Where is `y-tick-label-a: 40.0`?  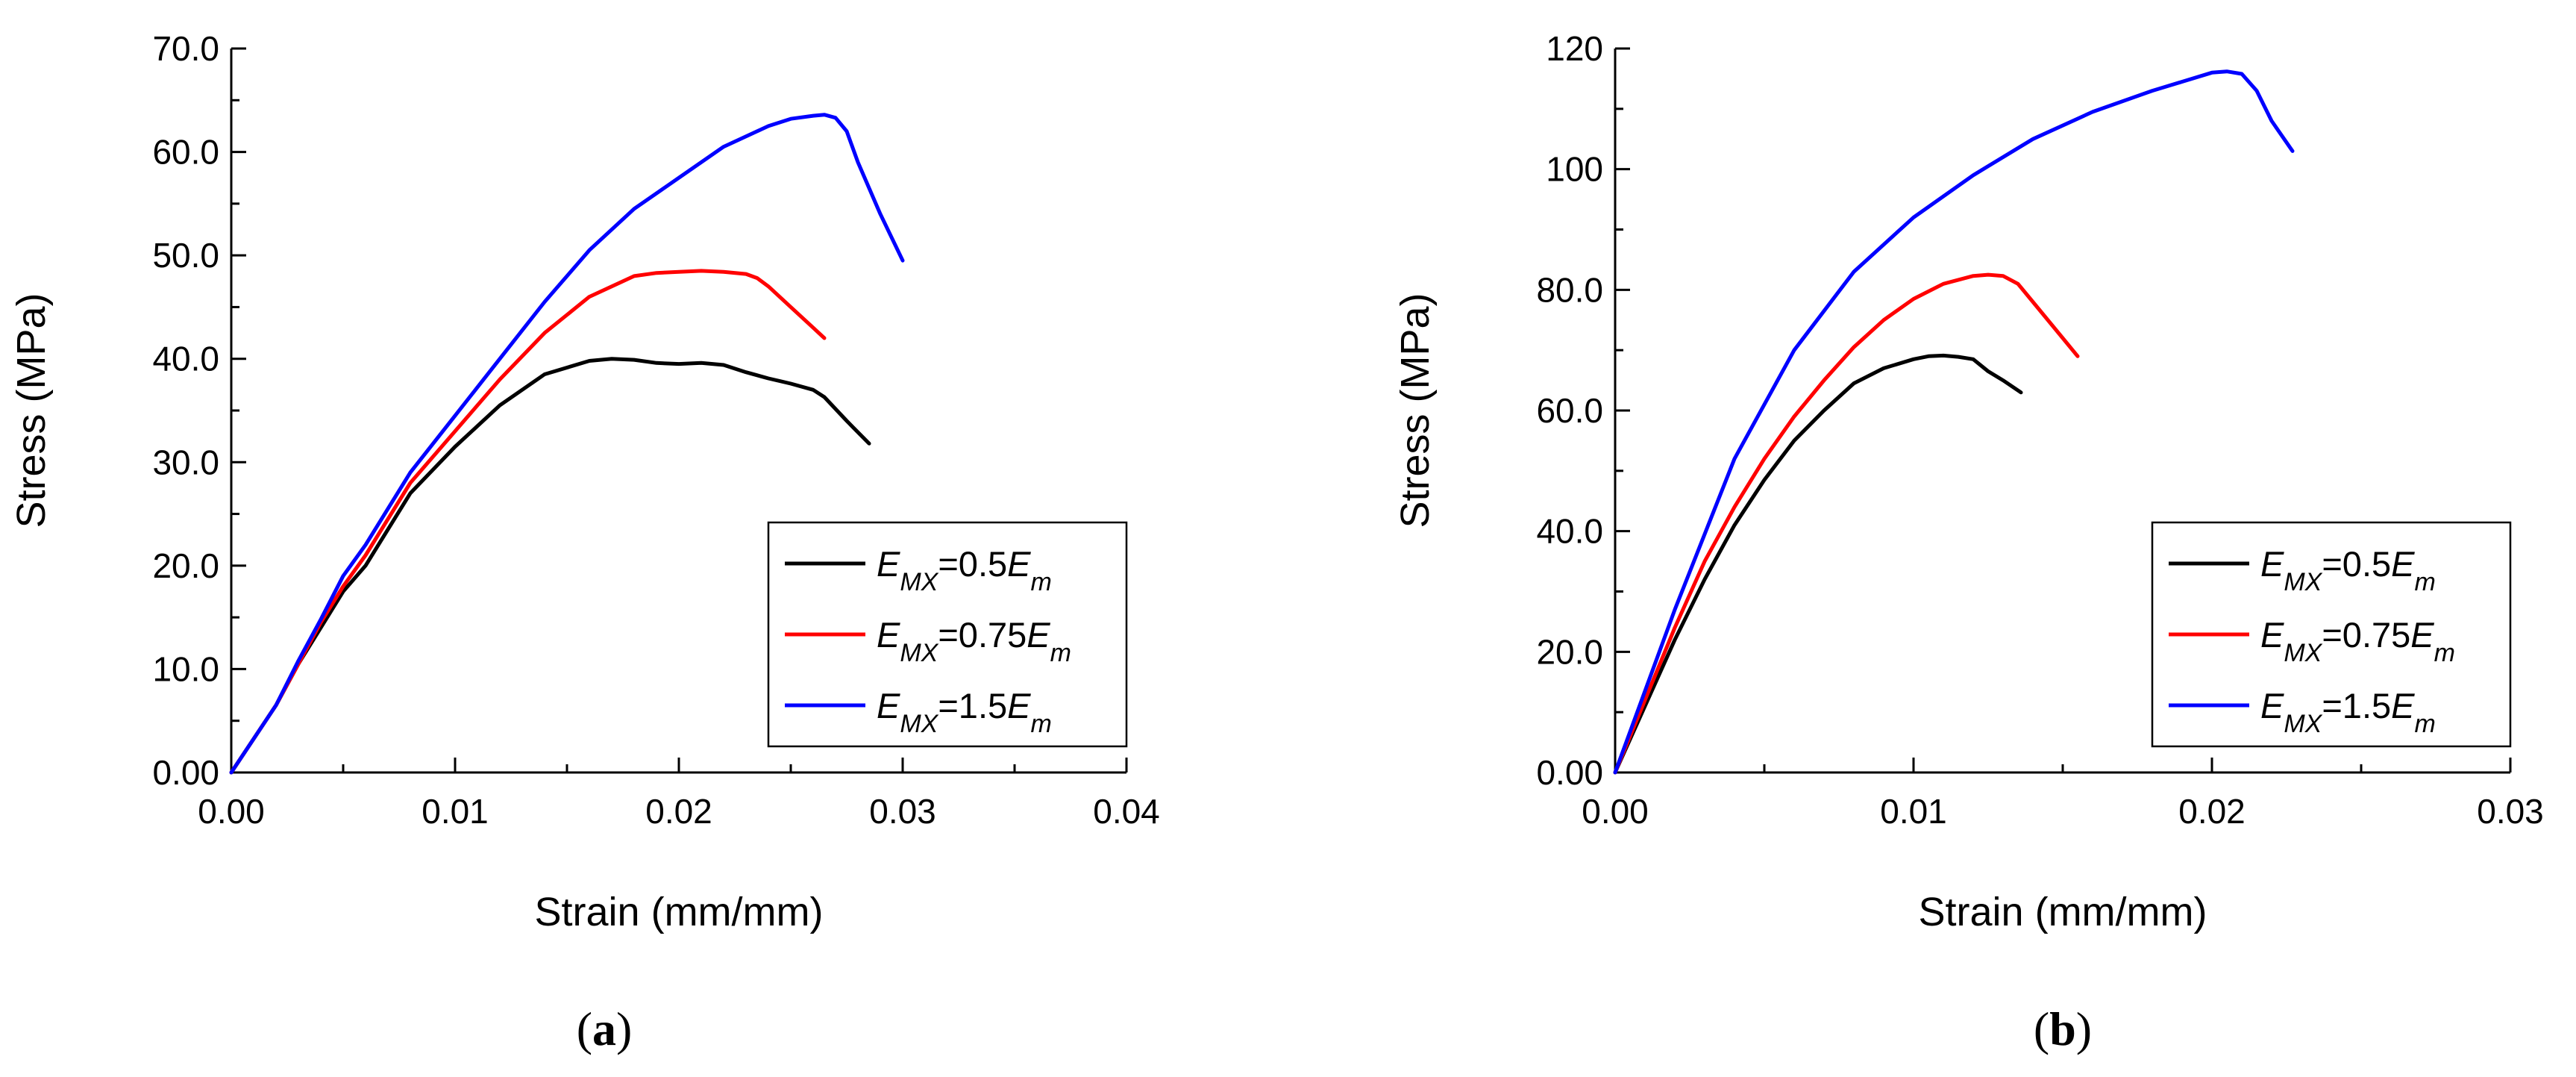
y-tick-label-a: 40.0 is located at coordinates (185, 359).